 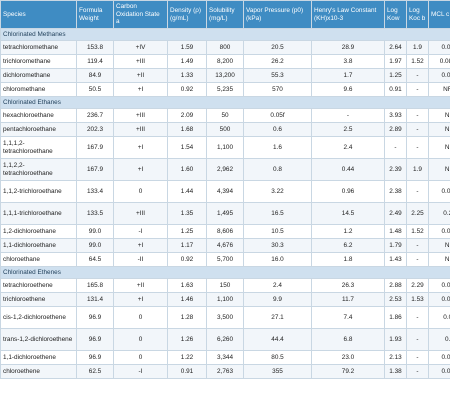 What do you see at coordinates (348, 169) in the screenshot?
I see `value-cell: 0.44` at bounding box center [348, 169].